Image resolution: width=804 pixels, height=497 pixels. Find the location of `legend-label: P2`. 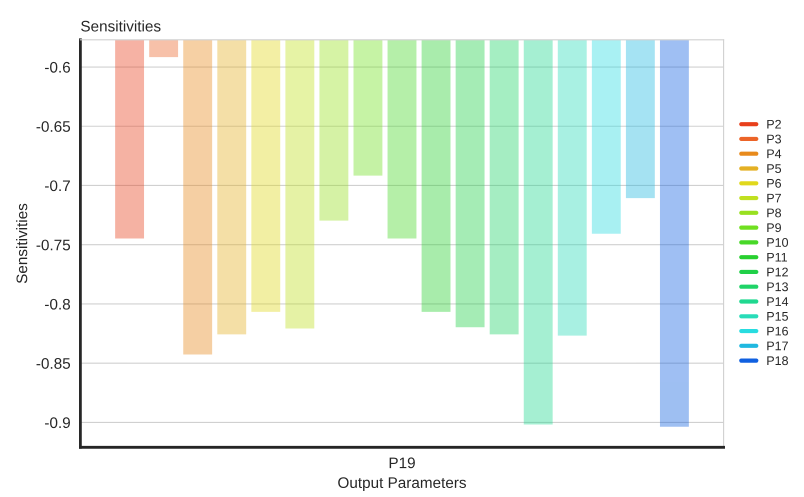

legend-label: P2 is located at coordinates (774, 124).